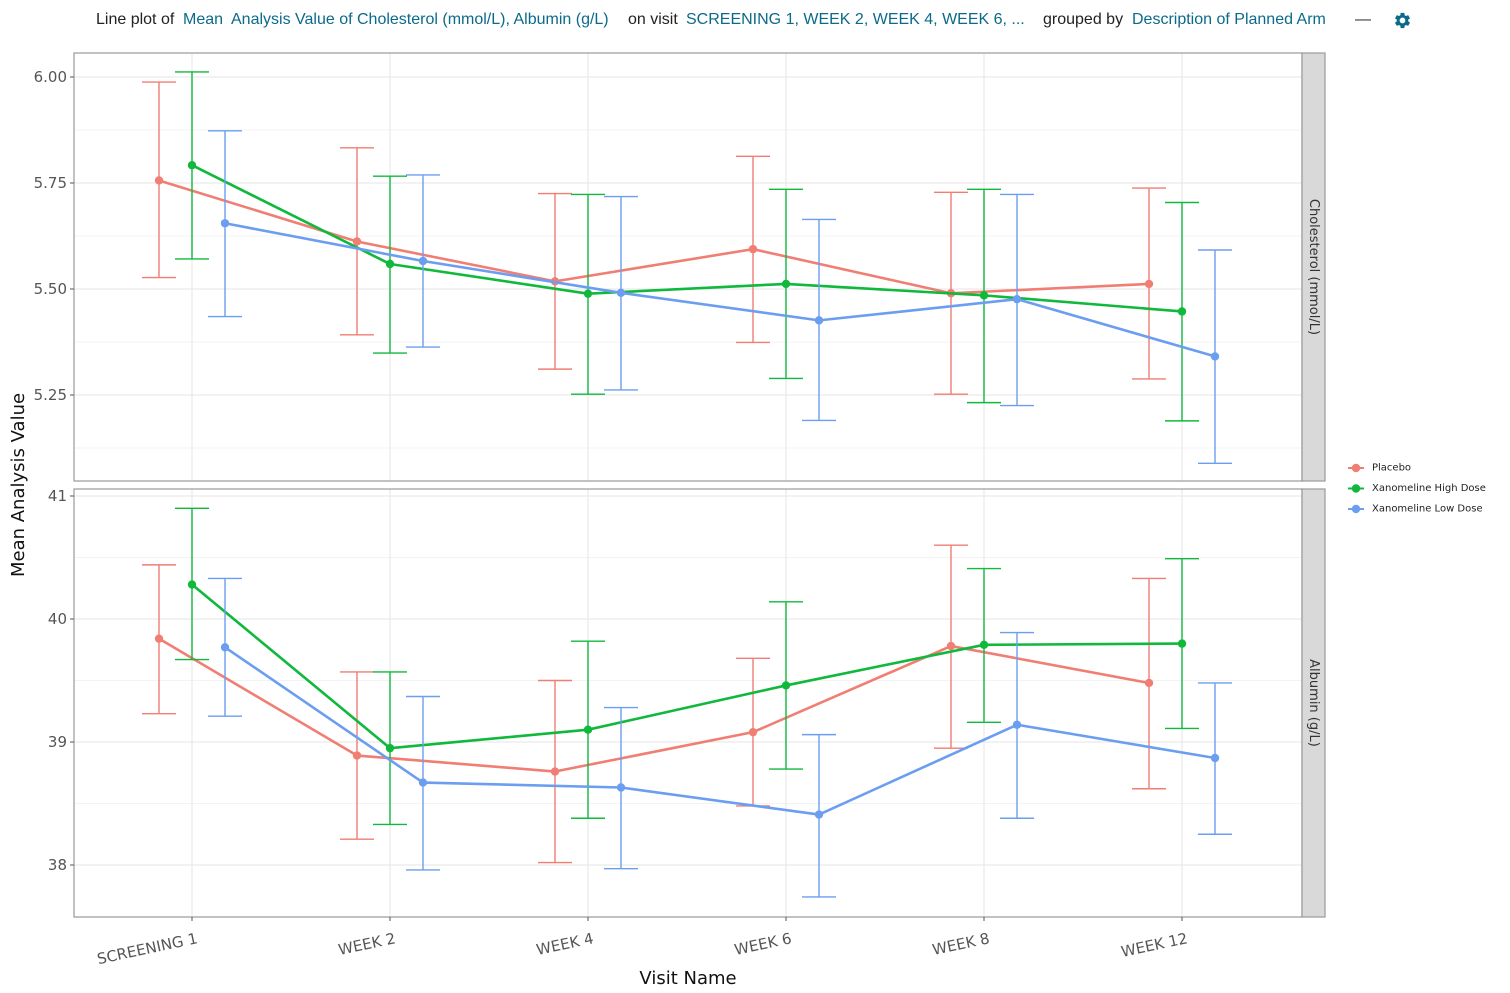 Image resolution: width=1510 pixels, height=993 pixels. What do you see at coordinates (1427, 509) in the screenshot?
I see `legend-label-xanomeline-low-dose: Xanomeline Low Dose` at bounding box center [1427, 509].